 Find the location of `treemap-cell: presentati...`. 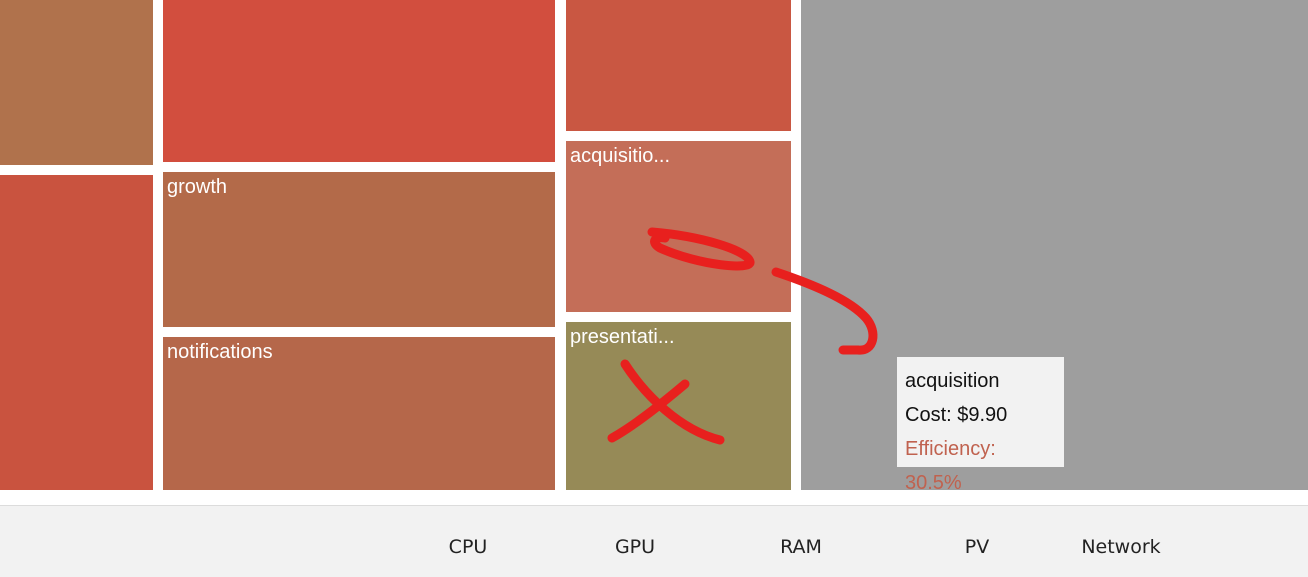

treemap-cell: presentati... is located at coordinates (678, 406).